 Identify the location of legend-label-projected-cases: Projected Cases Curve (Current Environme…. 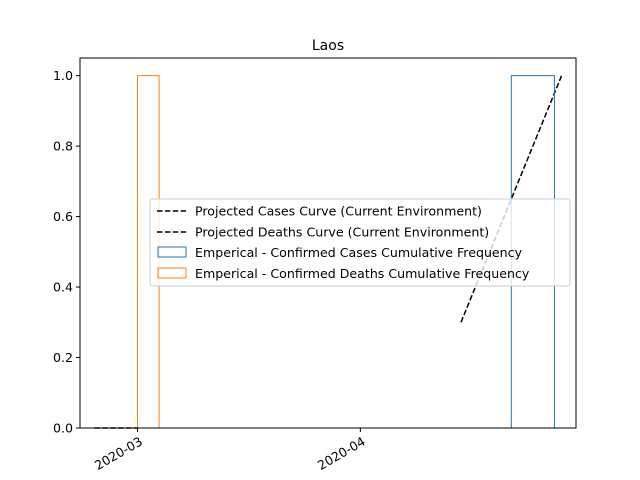
(338, 211).